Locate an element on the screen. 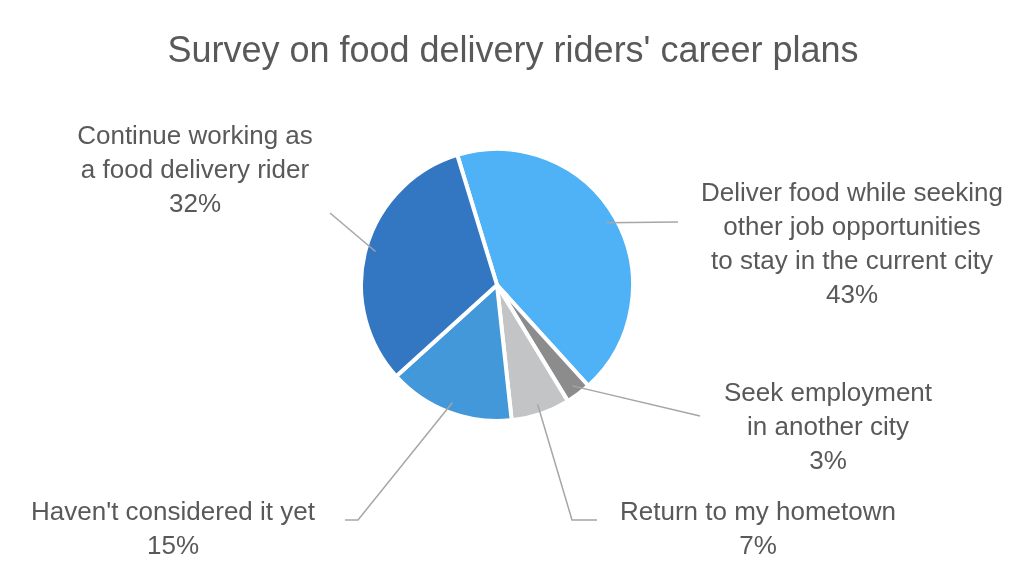 The height and width of the screenshot is (570, 1026). data-label: 32% is located at coordinates (195, 203).